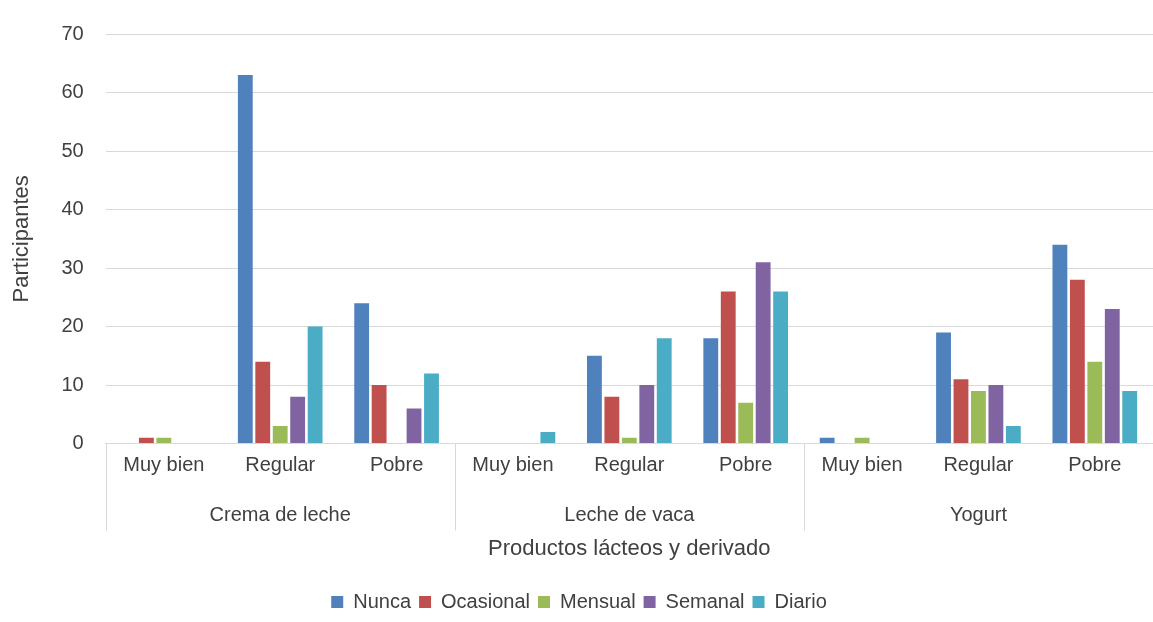 The width and height of the screenshot is (1153, 622). What do you see at coordinates (72, 149) in the screenshot?
I see `y-tick-label: 50` at bounding box center [72, 149].